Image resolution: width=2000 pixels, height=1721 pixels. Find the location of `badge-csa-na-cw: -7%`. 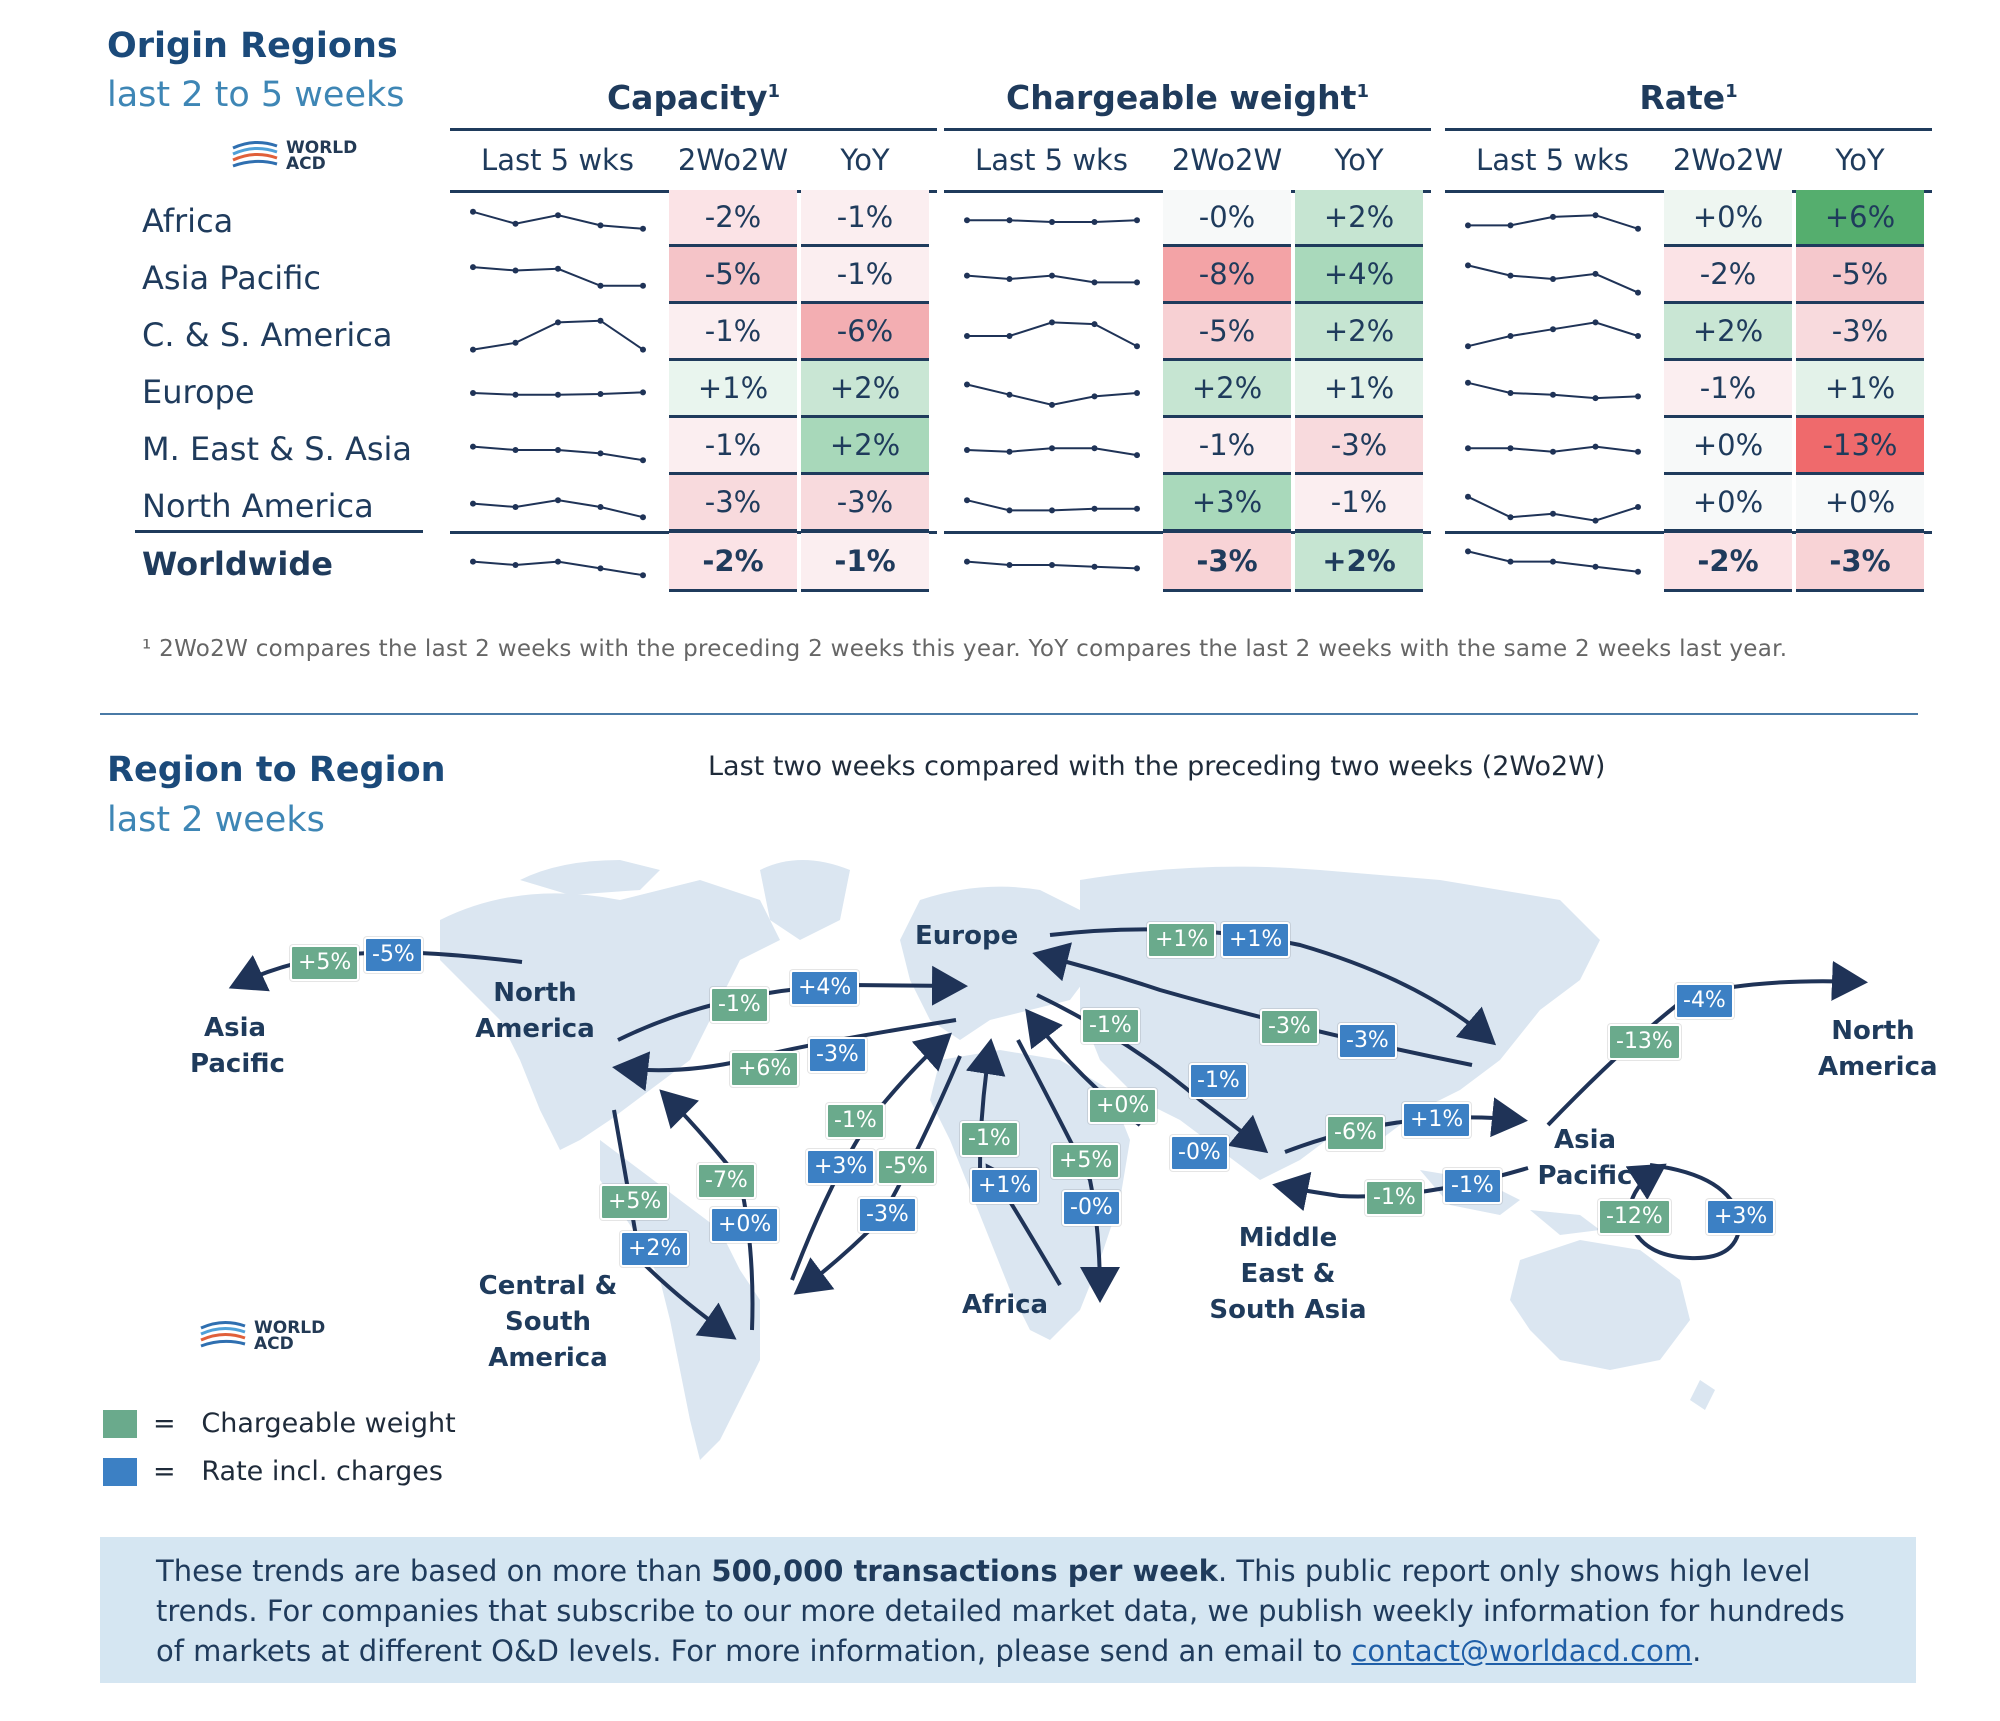

badge-csa-na-cw: -7% is located at coordinates (726, 1181).